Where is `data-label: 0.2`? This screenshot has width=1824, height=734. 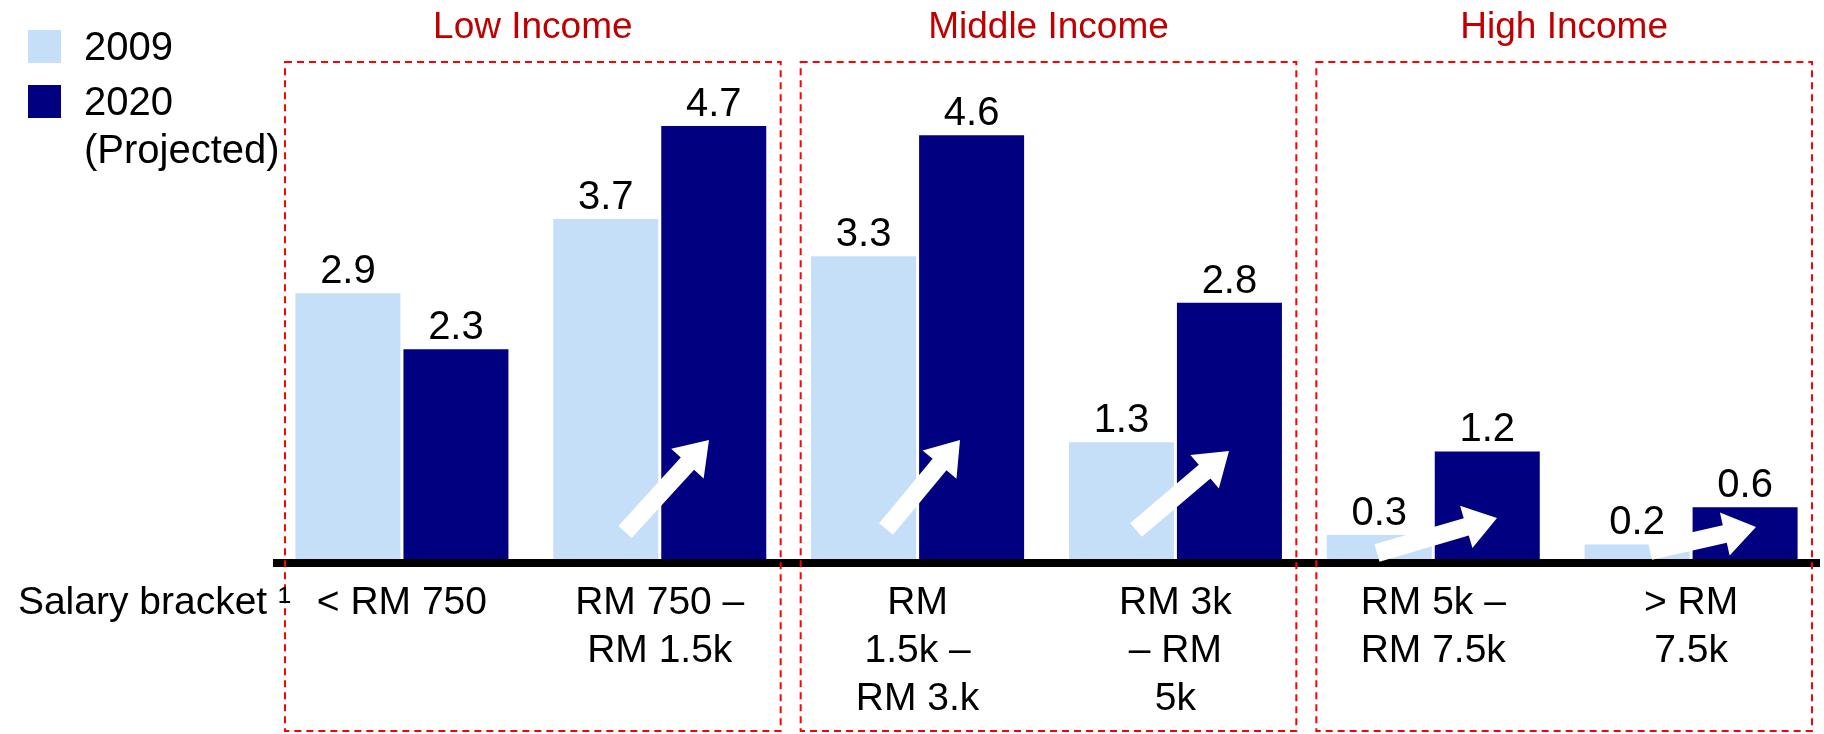 data-label: 0.2 is located at coordinates (1637, 520).